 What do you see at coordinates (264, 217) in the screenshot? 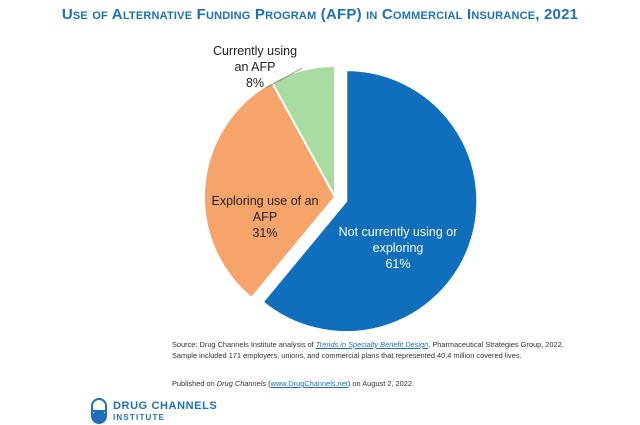
I see `pie-label-2: Exploring use of an AFP 31%` at bounding box center [264, 217].